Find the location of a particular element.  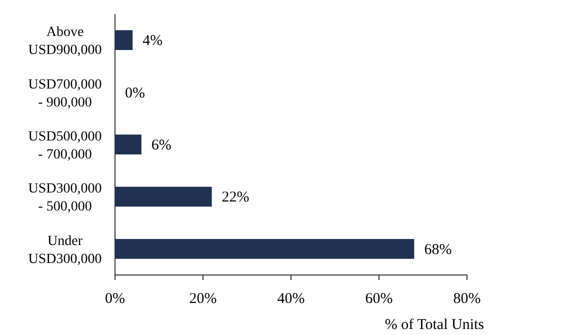

x-tick-label: 60% is located at coordinates (379, 299).